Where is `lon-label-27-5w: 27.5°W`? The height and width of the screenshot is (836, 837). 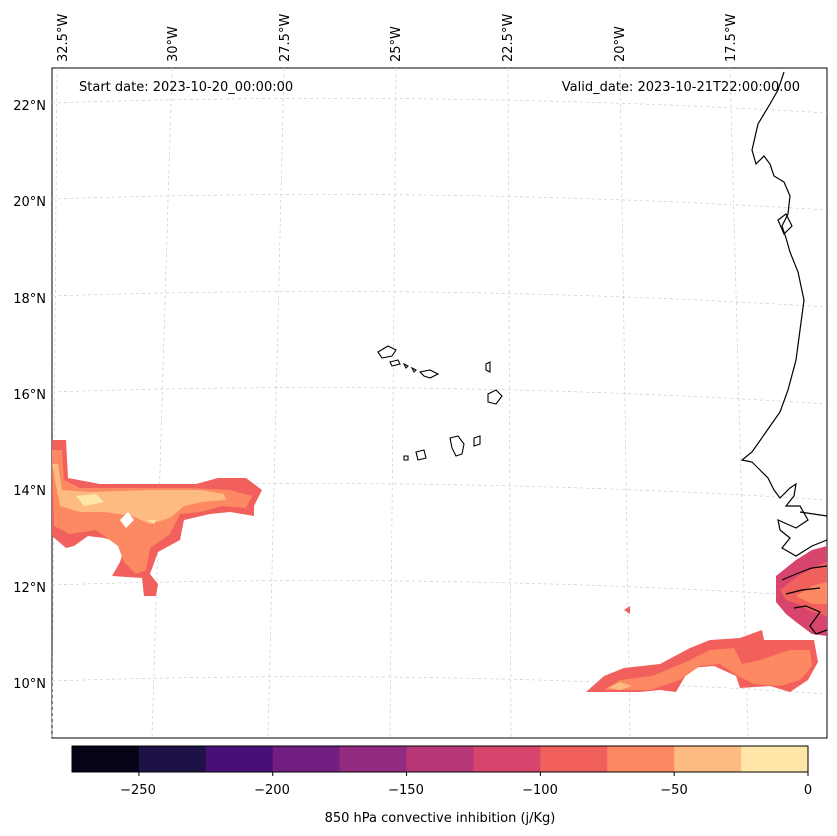
lon-label-27-5w: 27.5°W is located at coordinates (285, 38).